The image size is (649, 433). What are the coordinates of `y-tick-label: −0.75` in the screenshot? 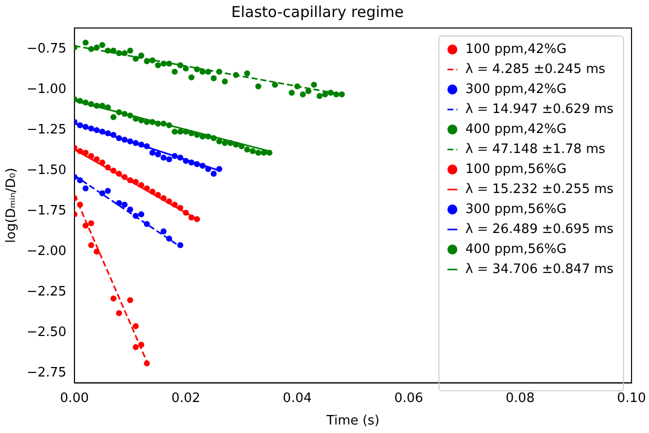 It's located at (46, 48).